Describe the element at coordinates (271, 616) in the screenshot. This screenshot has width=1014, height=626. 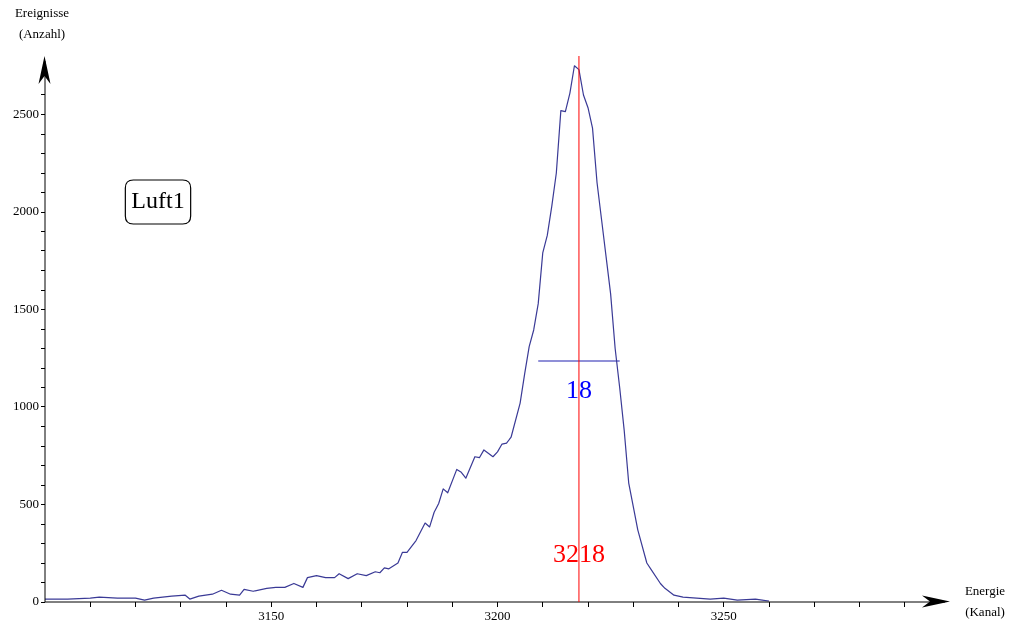
I see `x-tick-label: 3150` at that location.